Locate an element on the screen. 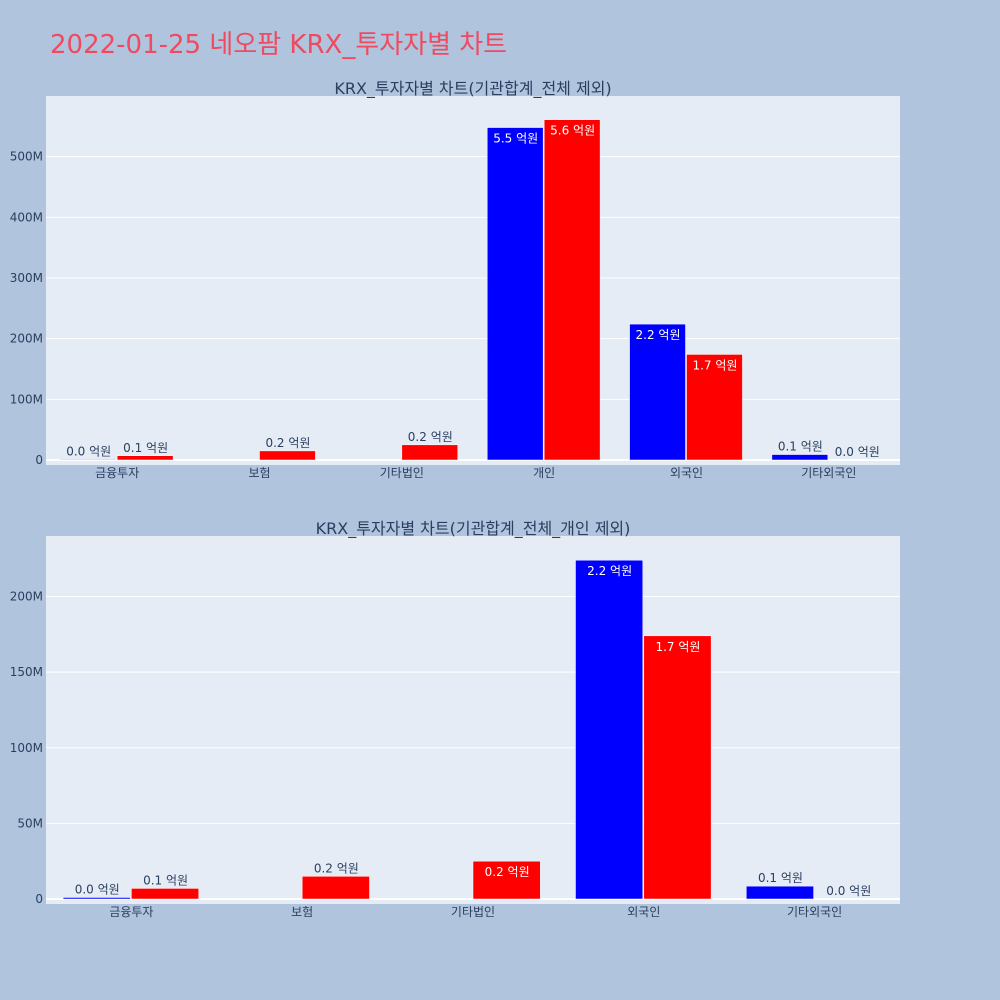 The image size is (1000, 1000). chart-title: KRX_투자자별 차트(기관합계_전체_개인 제외) is located at coordinates (473, 529).